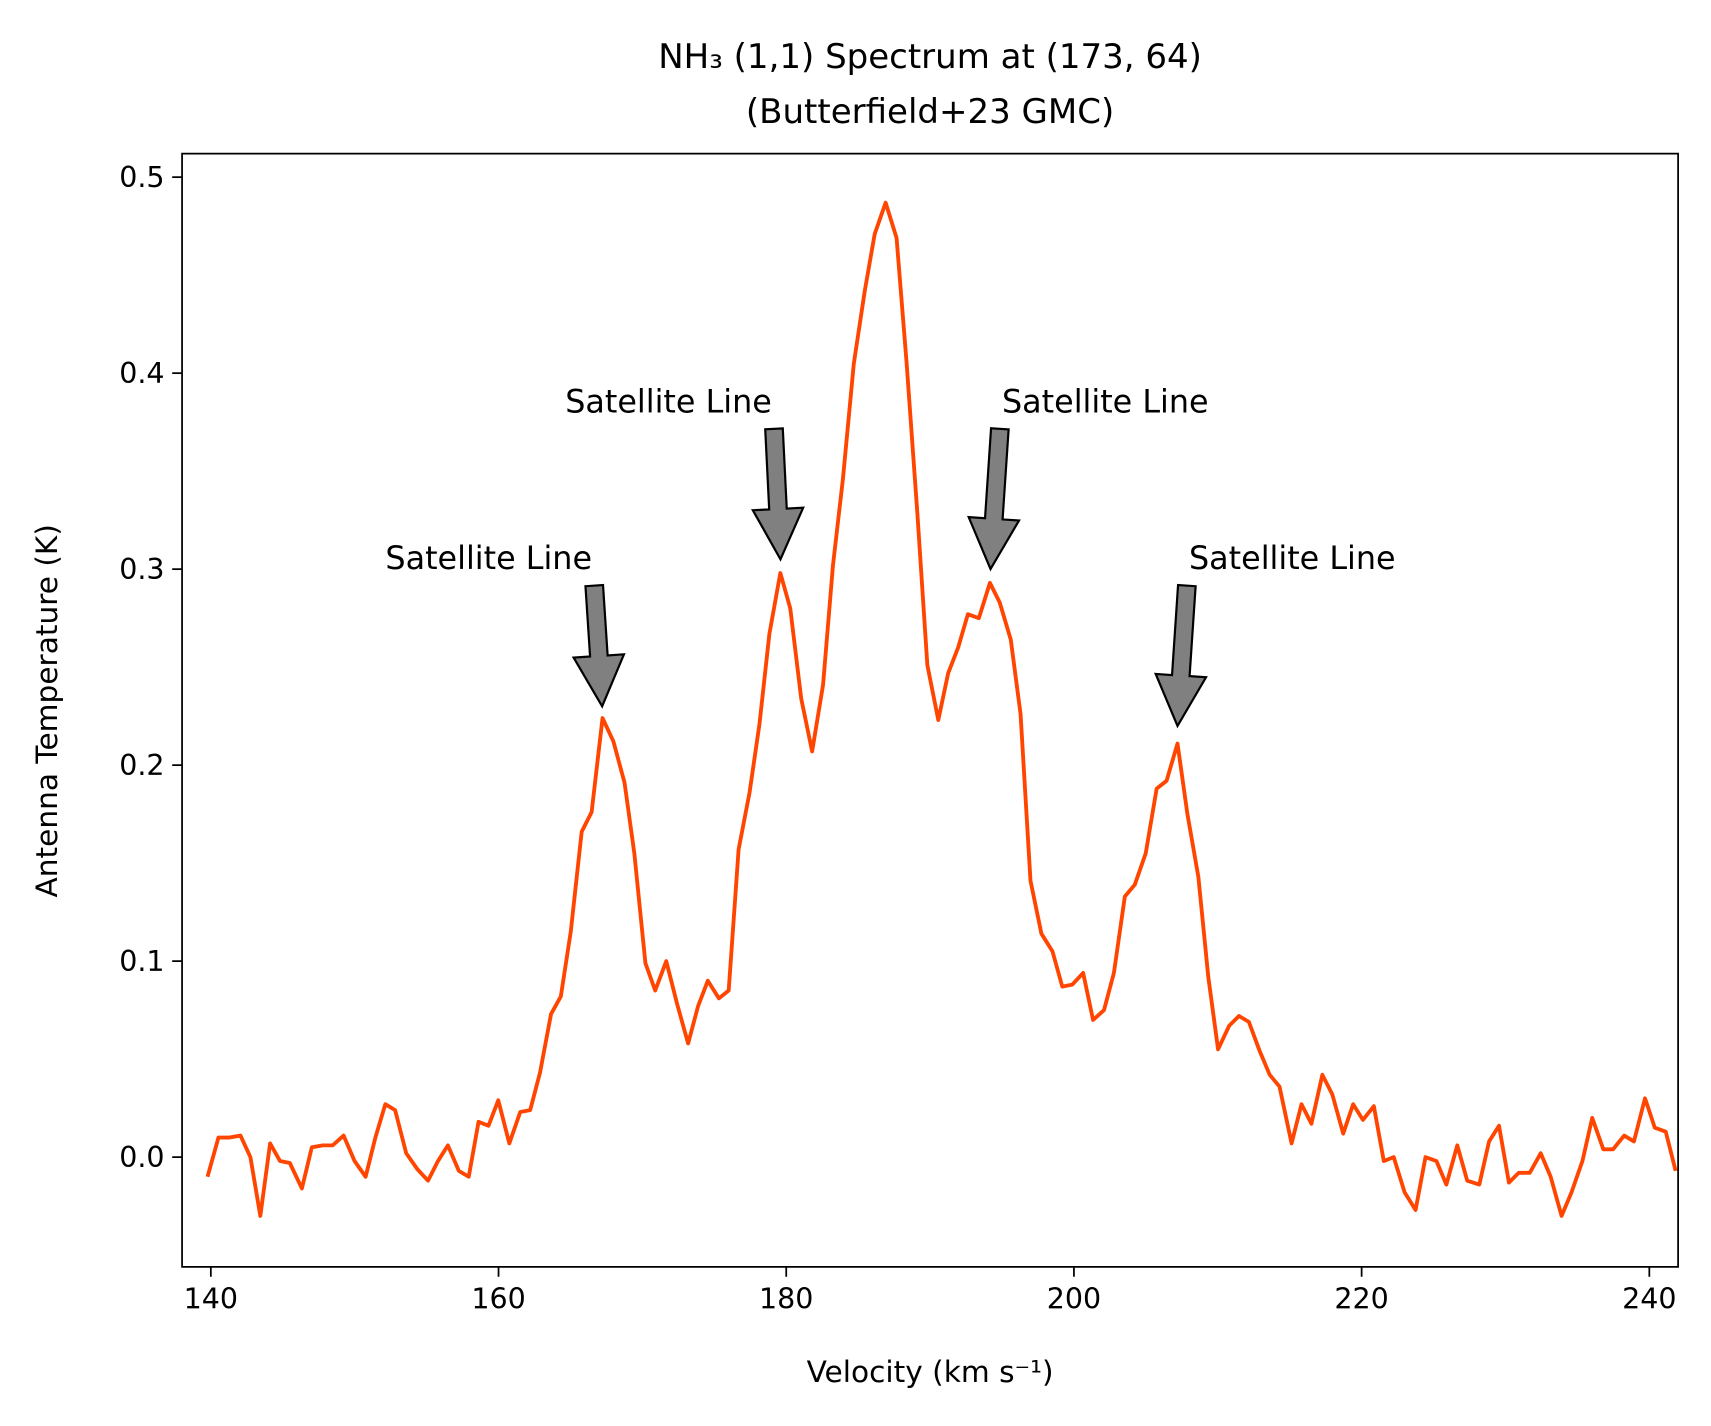 The image size is (1711, 1426). Describe the element at coordinates (211, 1299) in the screenshot. I see `x-tick-label: 140` at that location.